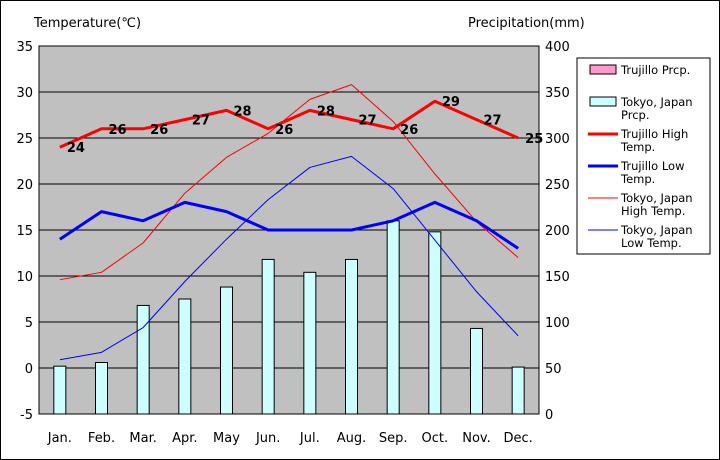 Image resolution: width=720 pixels, height=460 pixels. Describe the element at coordinates (518, 438) in the screenshot. I see `x-tick-label: Dec.` at that location.